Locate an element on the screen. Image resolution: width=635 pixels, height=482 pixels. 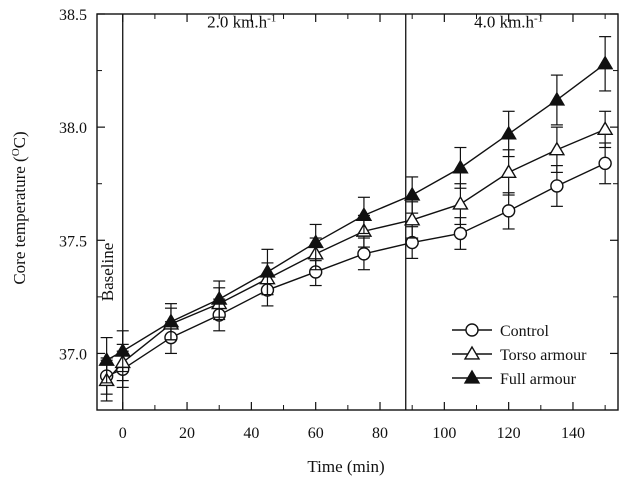
x-tick-label: 20 is located at coordinates (187, 433).